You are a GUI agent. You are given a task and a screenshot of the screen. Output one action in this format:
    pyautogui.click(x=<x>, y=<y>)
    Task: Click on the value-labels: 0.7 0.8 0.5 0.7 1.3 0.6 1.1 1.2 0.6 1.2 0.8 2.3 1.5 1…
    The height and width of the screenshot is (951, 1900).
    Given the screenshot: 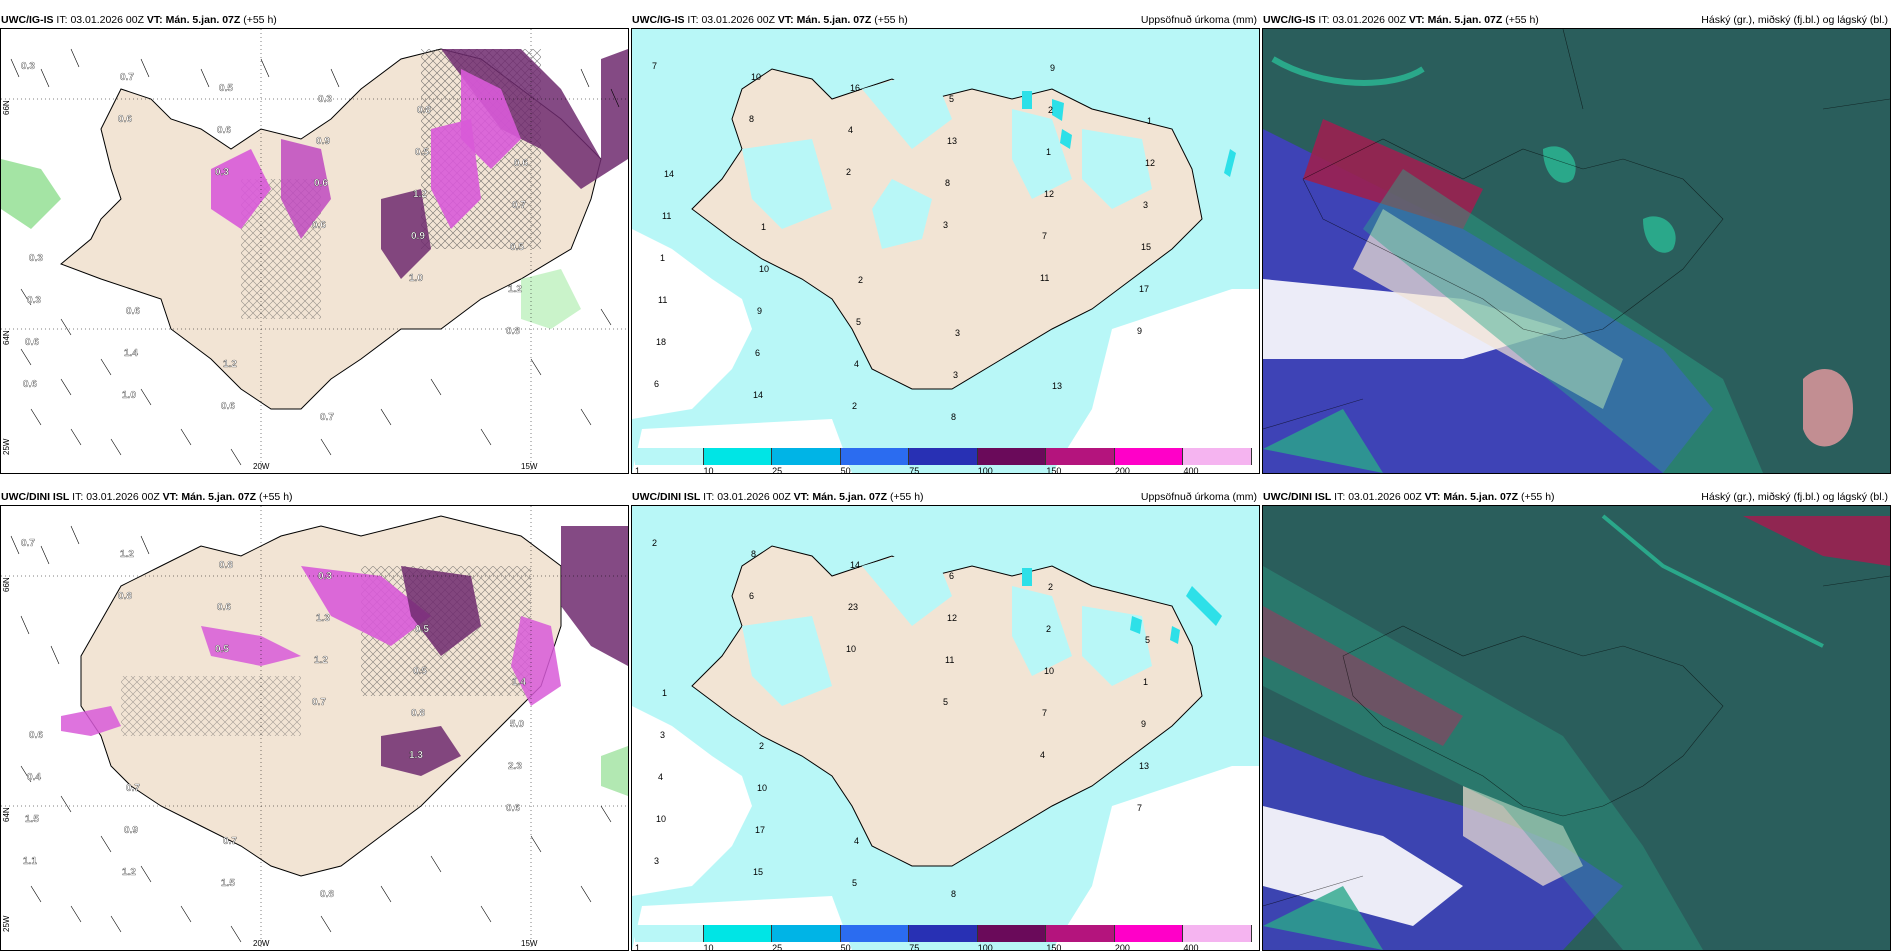 What is the action you would take?
    pyautogui.click(x=274, y=719)
    